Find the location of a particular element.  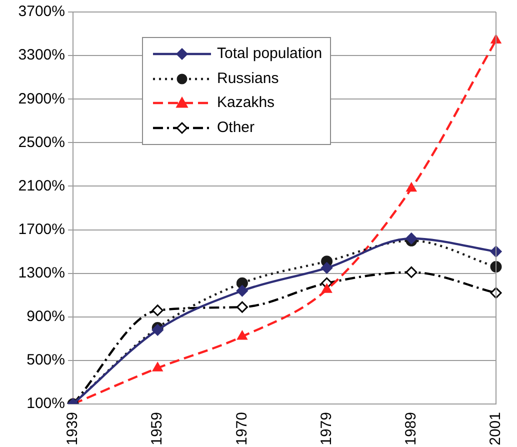

y-tick-label: 3700% is located at coordinates (41, 11).